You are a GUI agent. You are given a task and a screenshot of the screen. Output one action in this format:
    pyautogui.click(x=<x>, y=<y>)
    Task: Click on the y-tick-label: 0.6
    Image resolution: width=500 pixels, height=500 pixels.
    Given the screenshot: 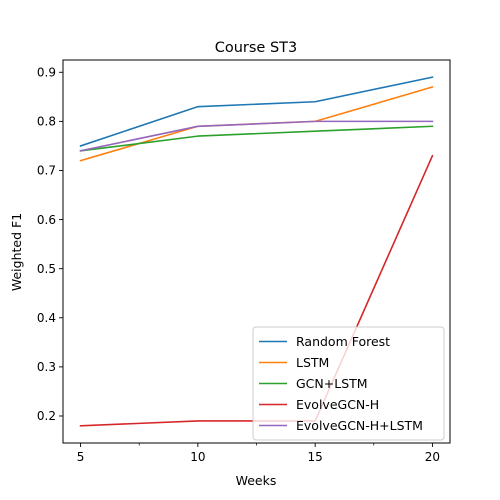 What is the action you would take?
    pyautogui.click(x=46, y=220)
    